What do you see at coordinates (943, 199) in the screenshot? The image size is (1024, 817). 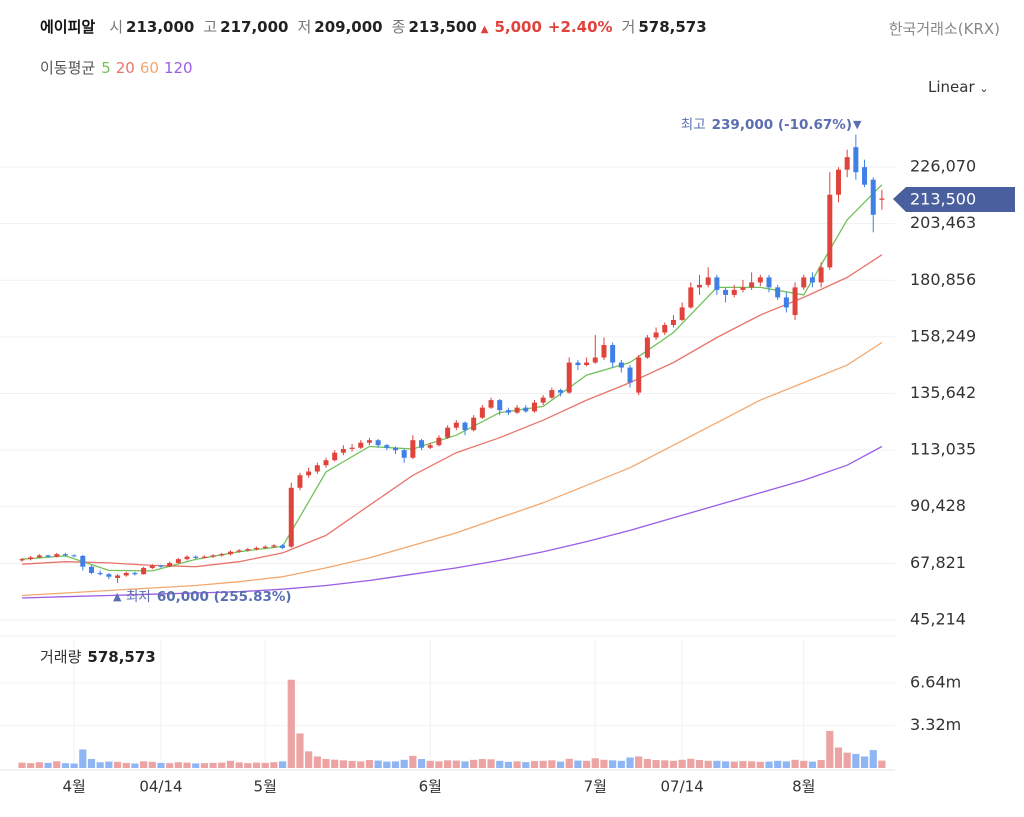 I see `price-tag-text: 213,500` at bounding box center [943, 199].